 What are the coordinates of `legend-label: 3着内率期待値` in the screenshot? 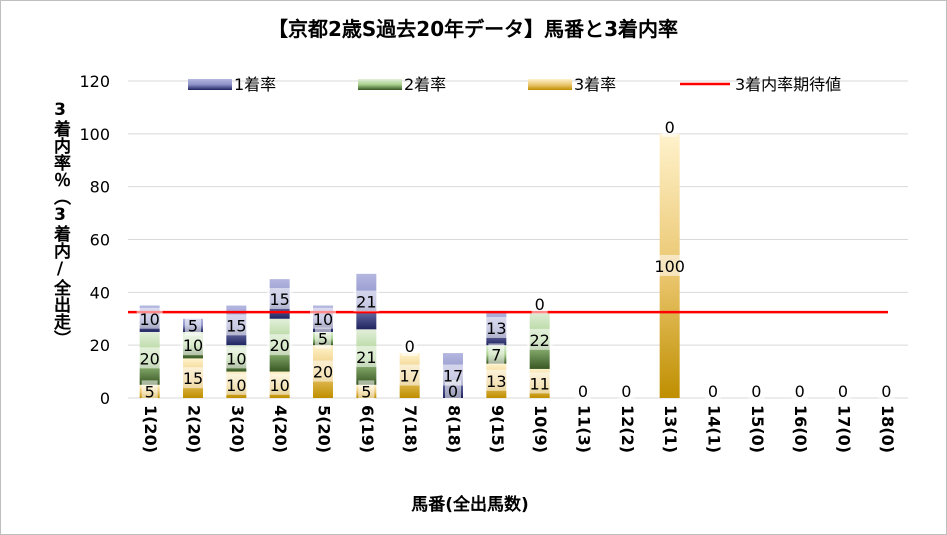 It's located at (788, 84).